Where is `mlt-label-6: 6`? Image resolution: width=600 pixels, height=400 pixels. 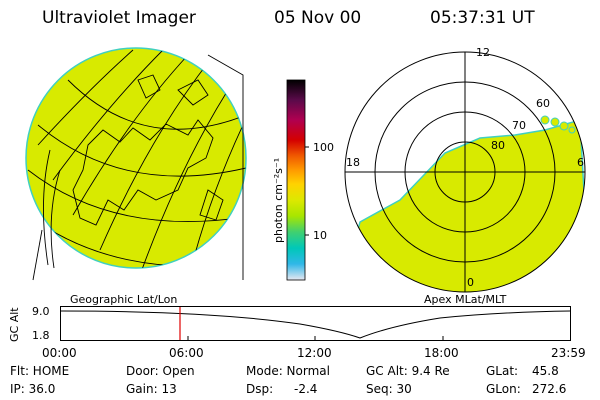 mlt-label-6: 6 is located at coordinates (580, 162).